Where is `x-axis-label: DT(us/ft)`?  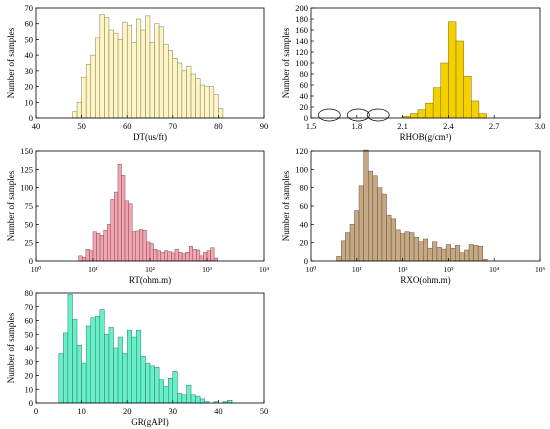 x-axis-label: DT(us/ft) is located at coordinates (150, 137).